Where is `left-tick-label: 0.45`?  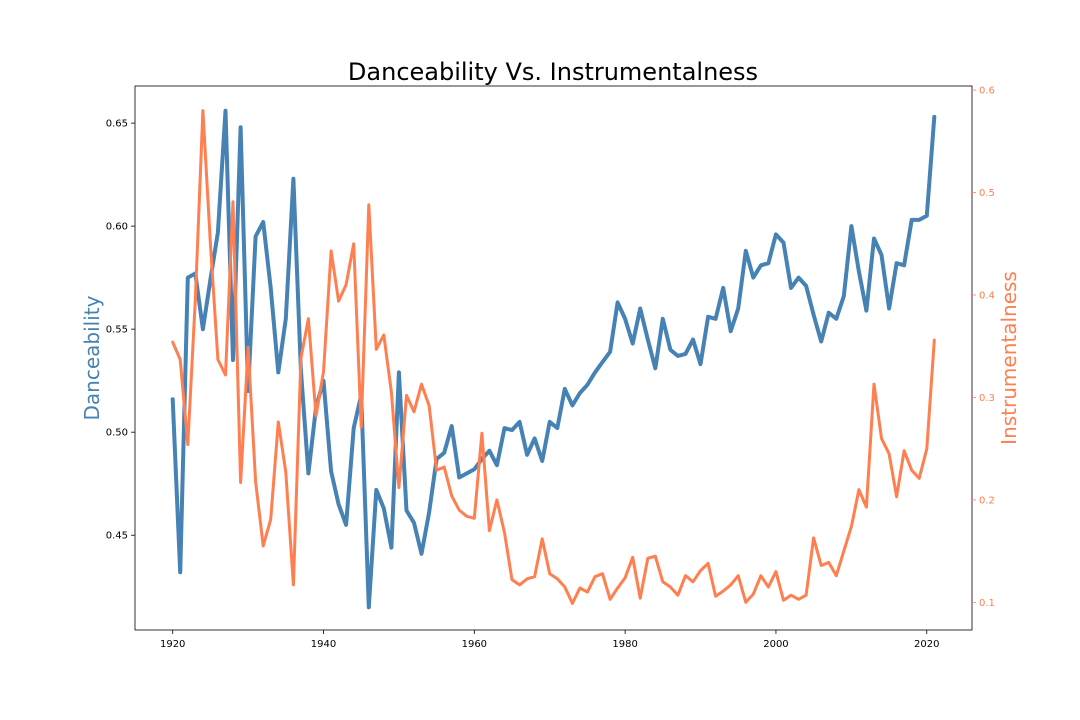
left-tick-label: 0.45 is located at coordinates (117, 536).